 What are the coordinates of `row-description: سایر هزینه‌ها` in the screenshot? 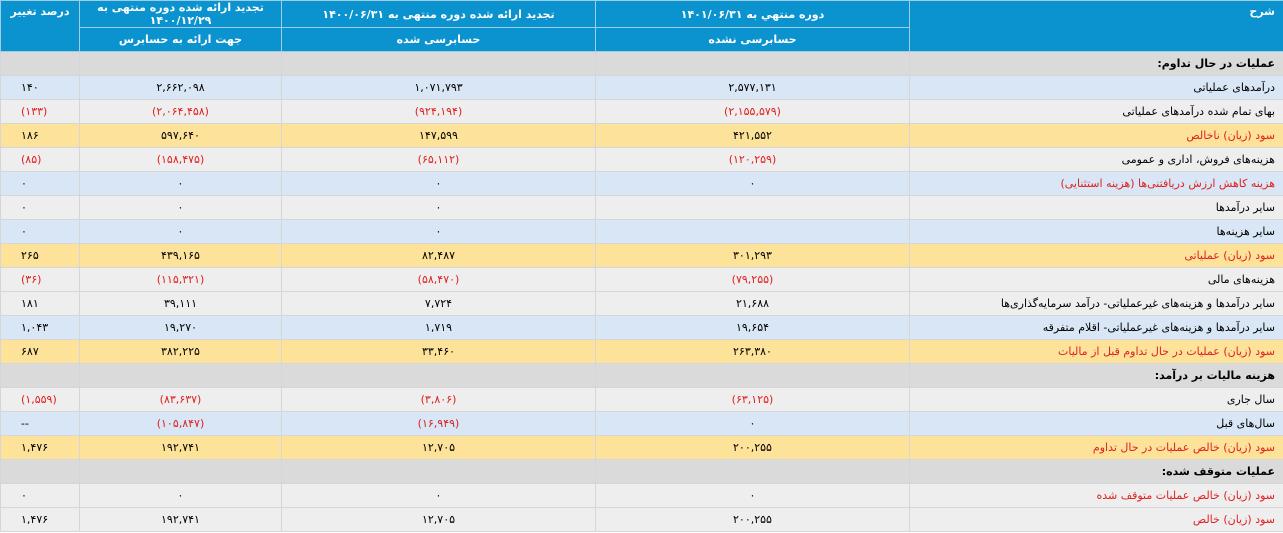 It's located at (1096, 231).